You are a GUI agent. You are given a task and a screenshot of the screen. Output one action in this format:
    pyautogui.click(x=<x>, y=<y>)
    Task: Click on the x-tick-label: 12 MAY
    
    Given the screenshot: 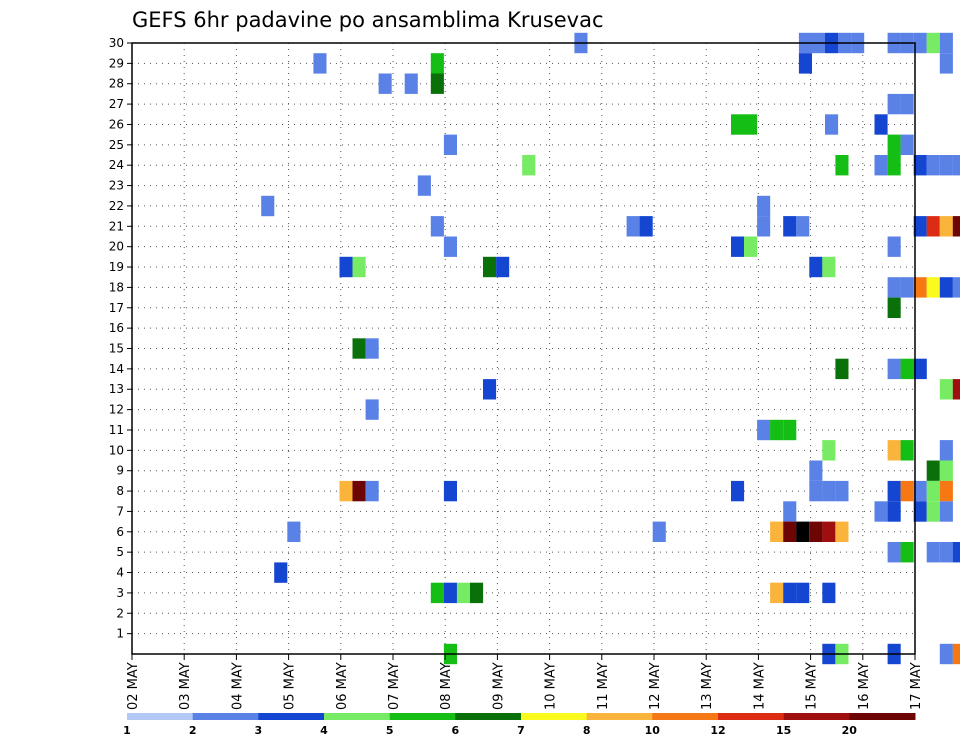 What is the action you would take?
    pyautogui.click(x=655, y=686)
    